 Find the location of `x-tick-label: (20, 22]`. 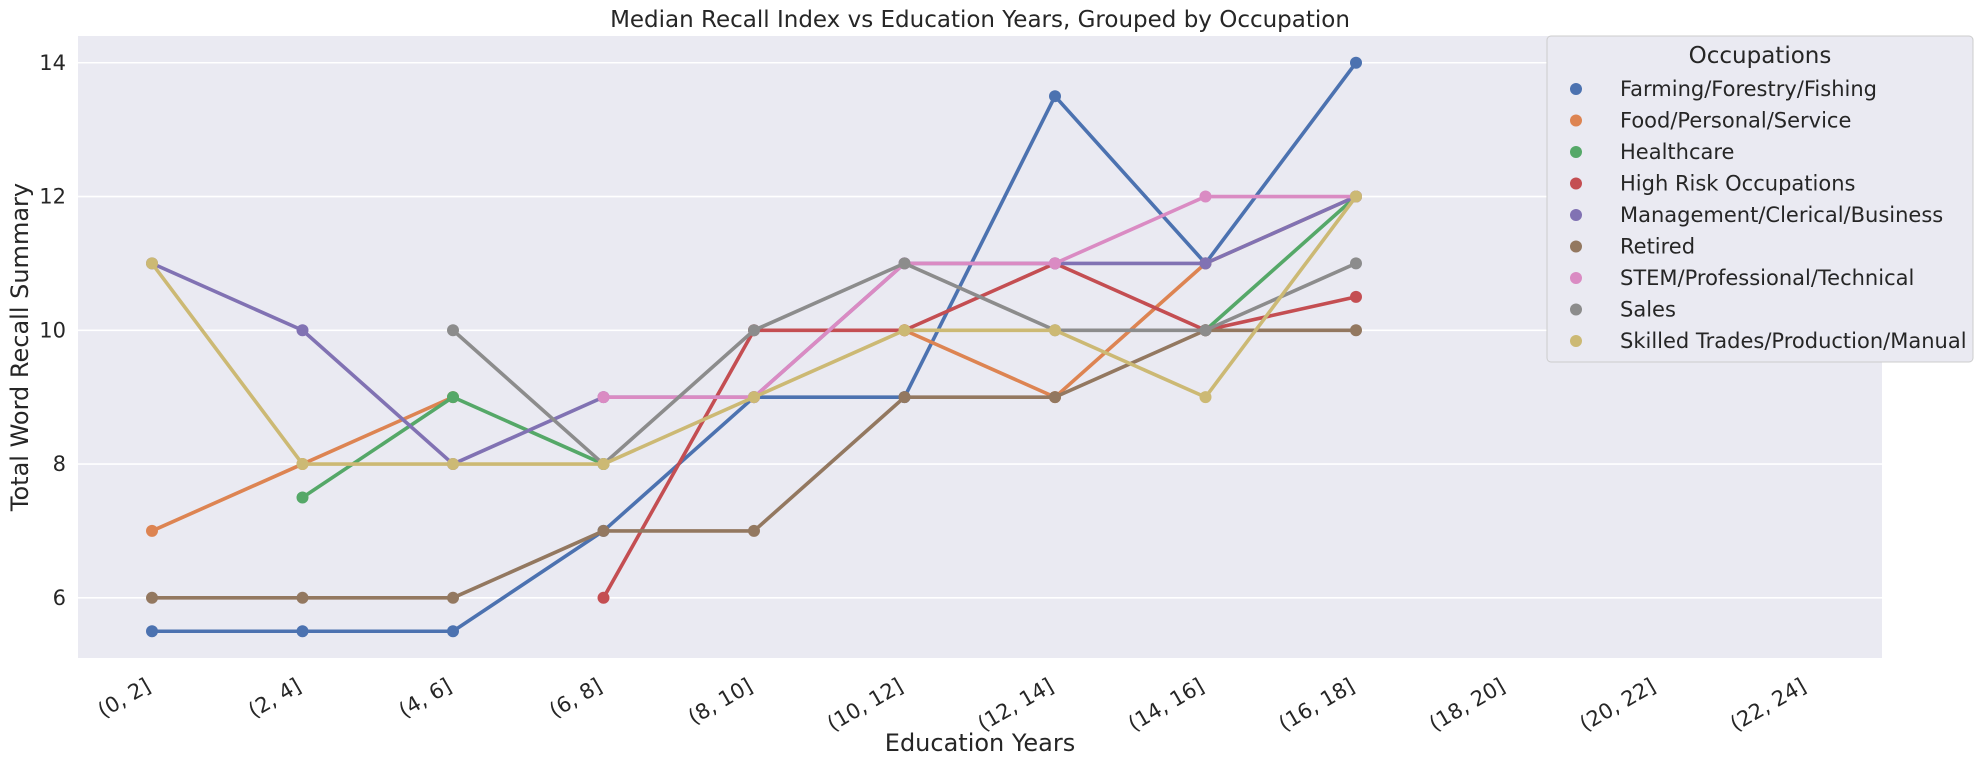

x-tick-label: (20, 22] is located at coordinates (1617, 705).